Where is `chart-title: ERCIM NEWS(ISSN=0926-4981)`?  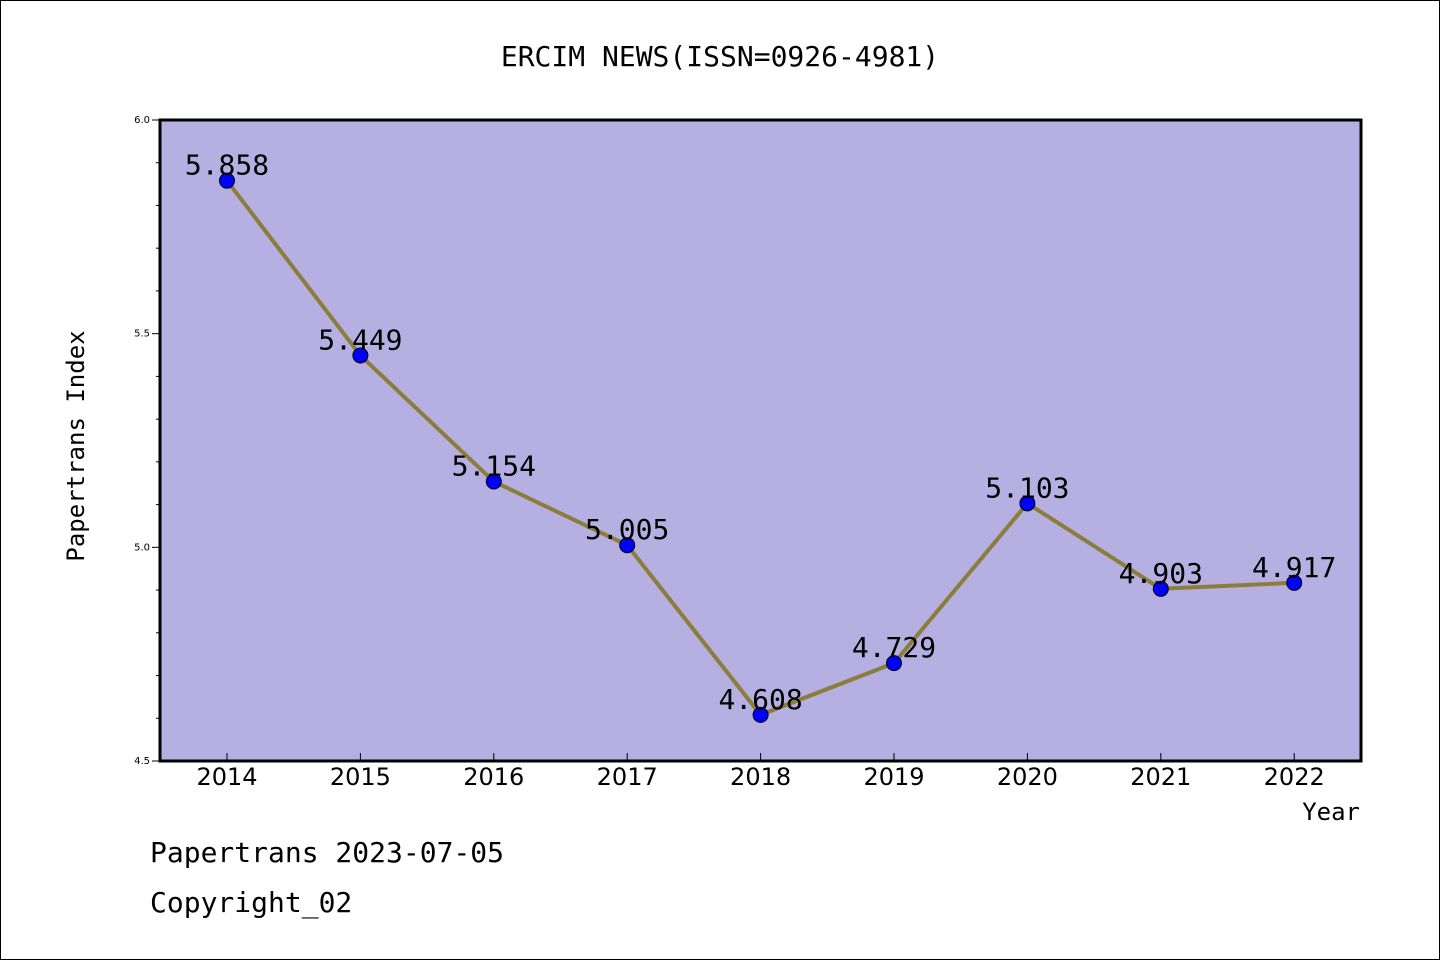
chart-title: ERCIM NEWS(ISSN=0926-4981) is located at coordinates (720, 56).